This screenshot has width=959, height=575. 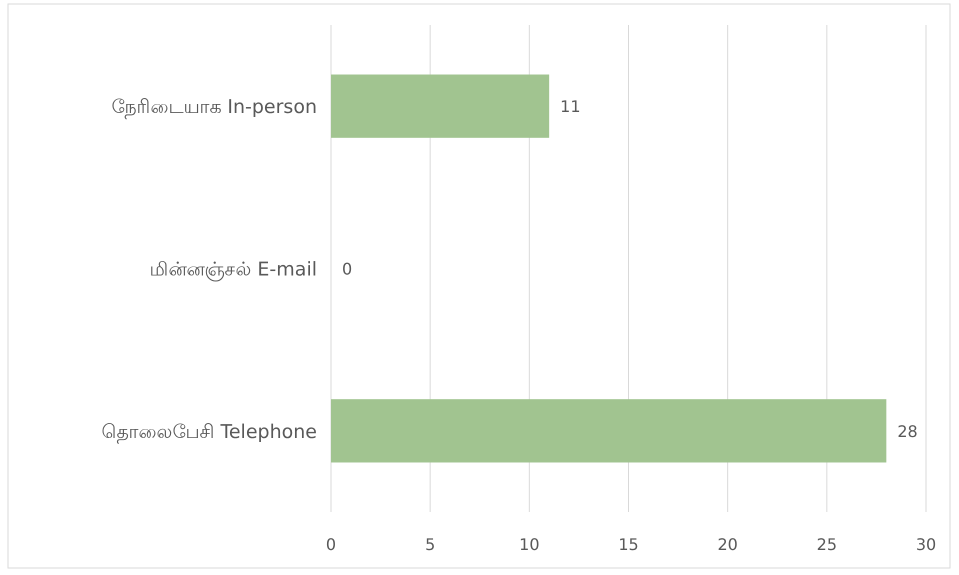 What do you see at coordinates (827, 544) in the screenshot?
I see `x-tick-label: 25` at bounding box center [827, 544].